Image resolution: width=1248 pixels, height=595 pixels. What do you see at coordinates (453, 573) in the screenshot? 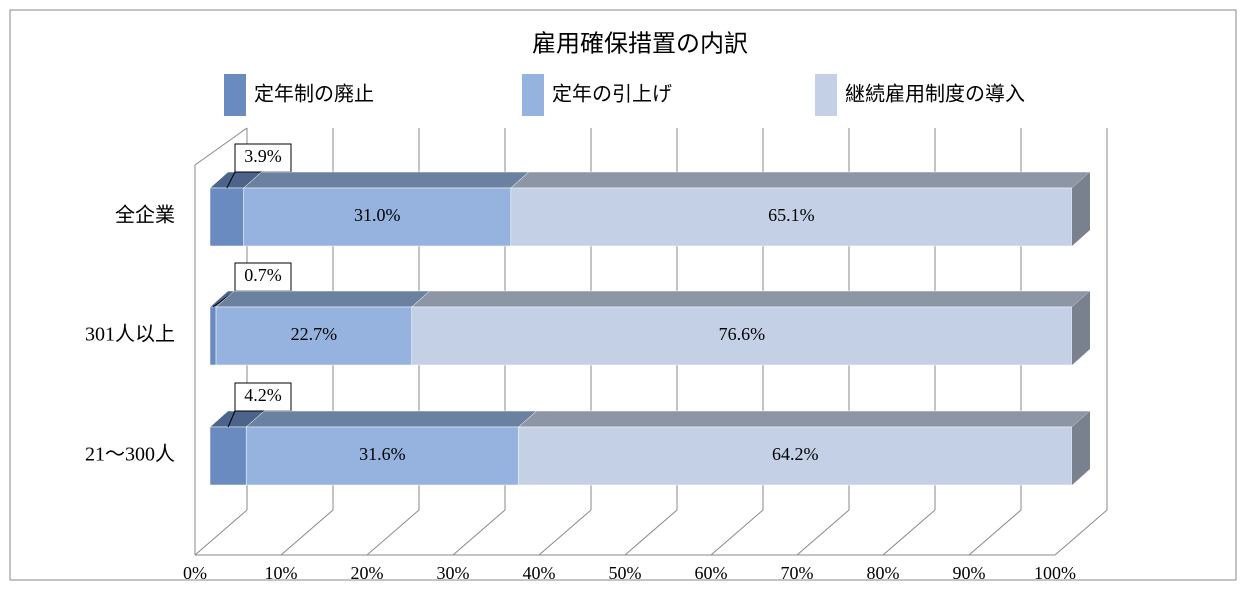
I see `x-tick-label: 30%` at bounding box center [453, 573].